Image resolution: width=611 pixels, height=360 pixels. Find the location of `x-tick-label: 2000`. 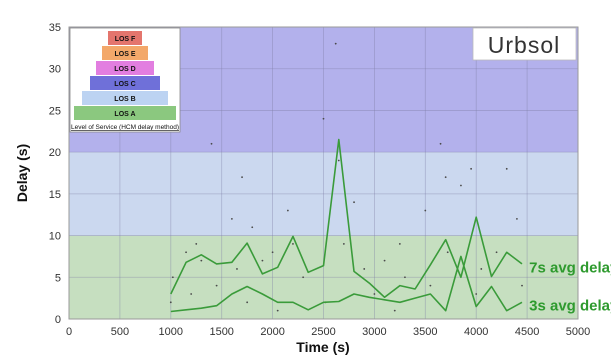

x-tick-label: 2000 is located at coordinates (272, 332).